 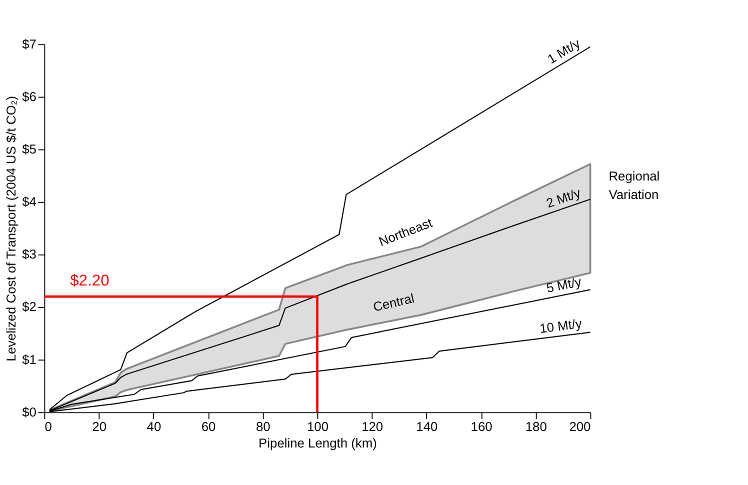 I want to click on x-tick-label: 120, so click(x=373, y=426).